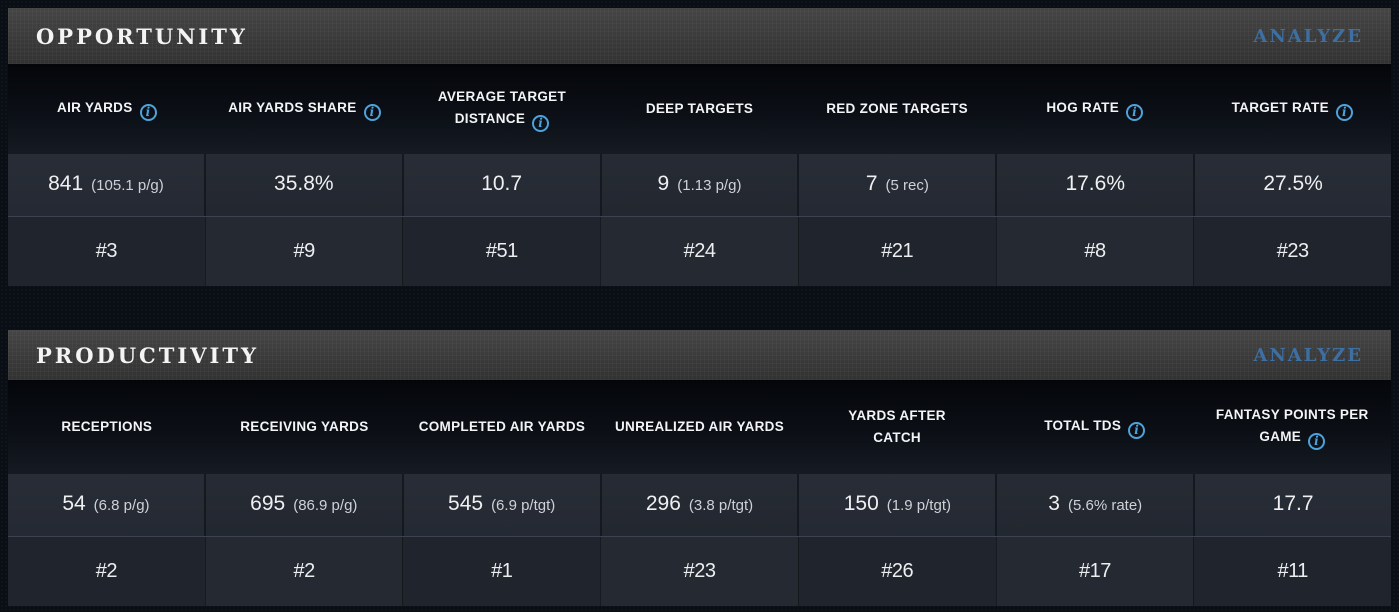 The image size is (1399, 612). I want to click on stat-header-label: RECEPTIONS, so click(107, 426).